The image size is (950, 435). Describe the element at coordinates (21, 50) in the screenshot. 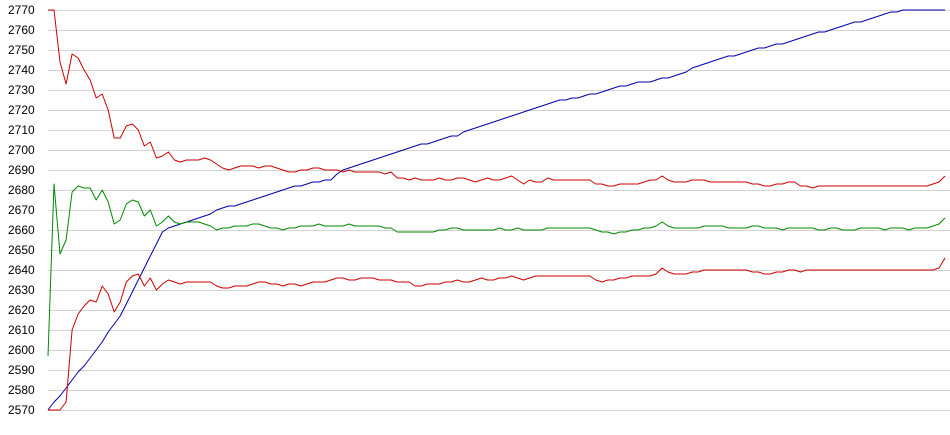

I see `y-tick-label: 2750` at that location.